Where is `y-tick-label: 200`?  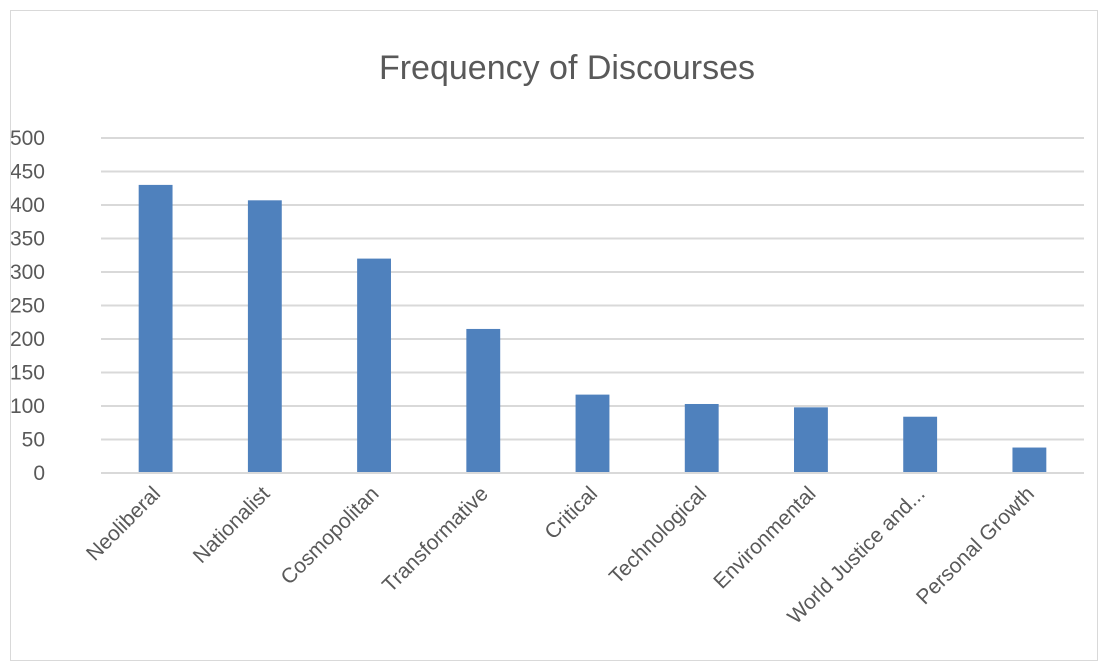
y-tick-label: 200 is located at coordinates (28, 339).